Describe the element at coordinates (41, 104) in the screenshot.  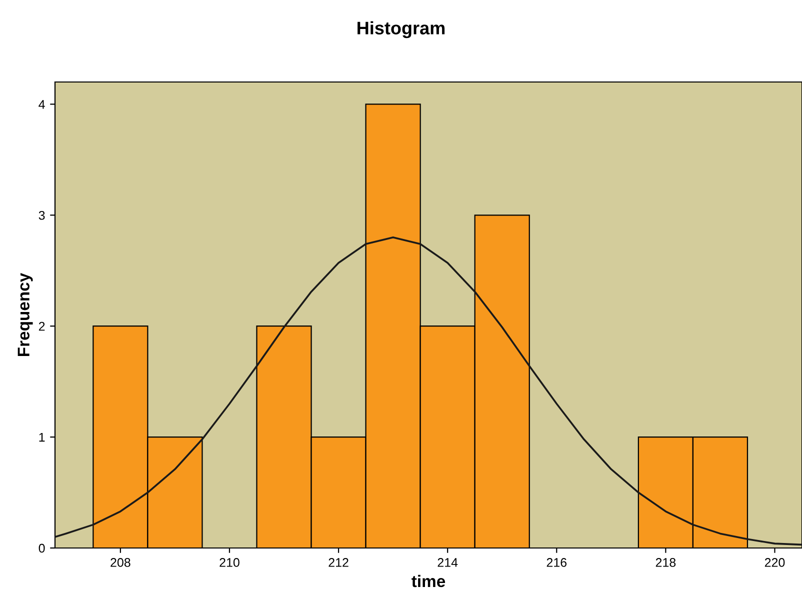
I see `y-tick-label: 4` at that location.